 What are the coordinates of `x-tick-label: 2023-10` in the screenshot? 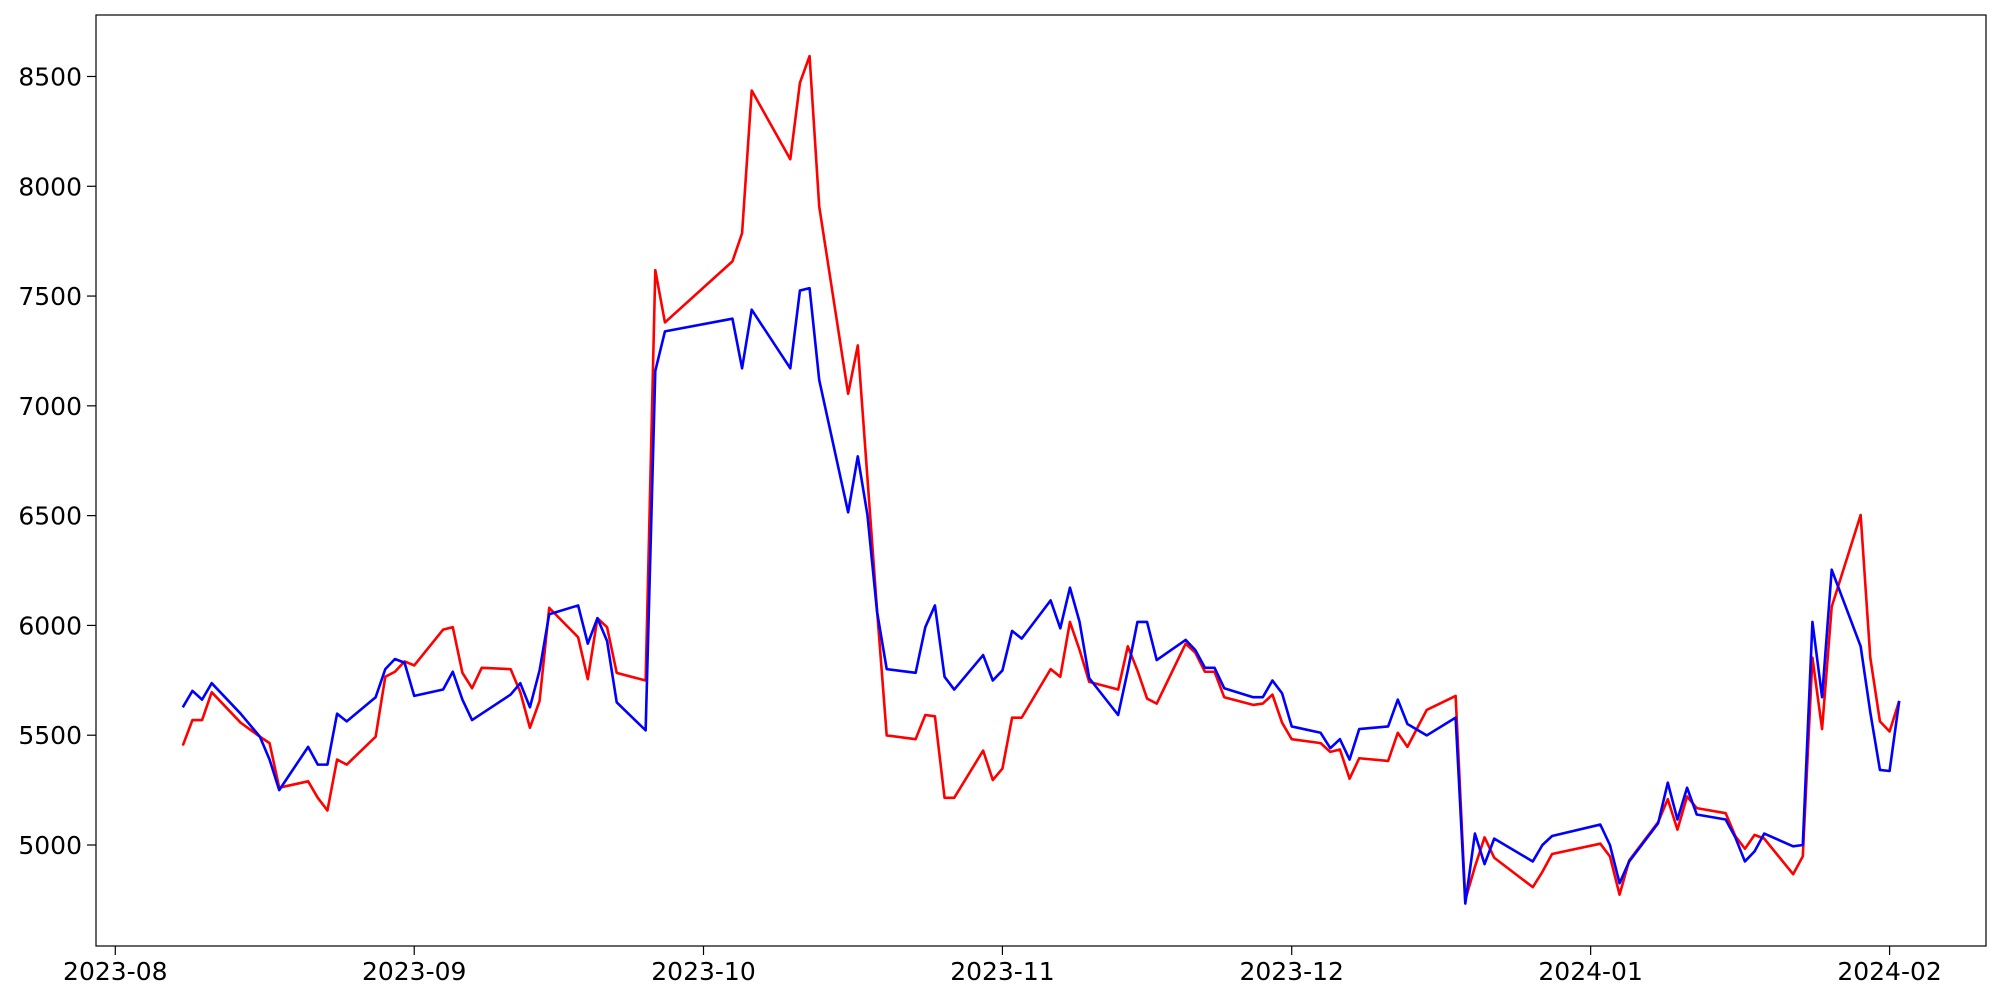 It's located at (703, 971).